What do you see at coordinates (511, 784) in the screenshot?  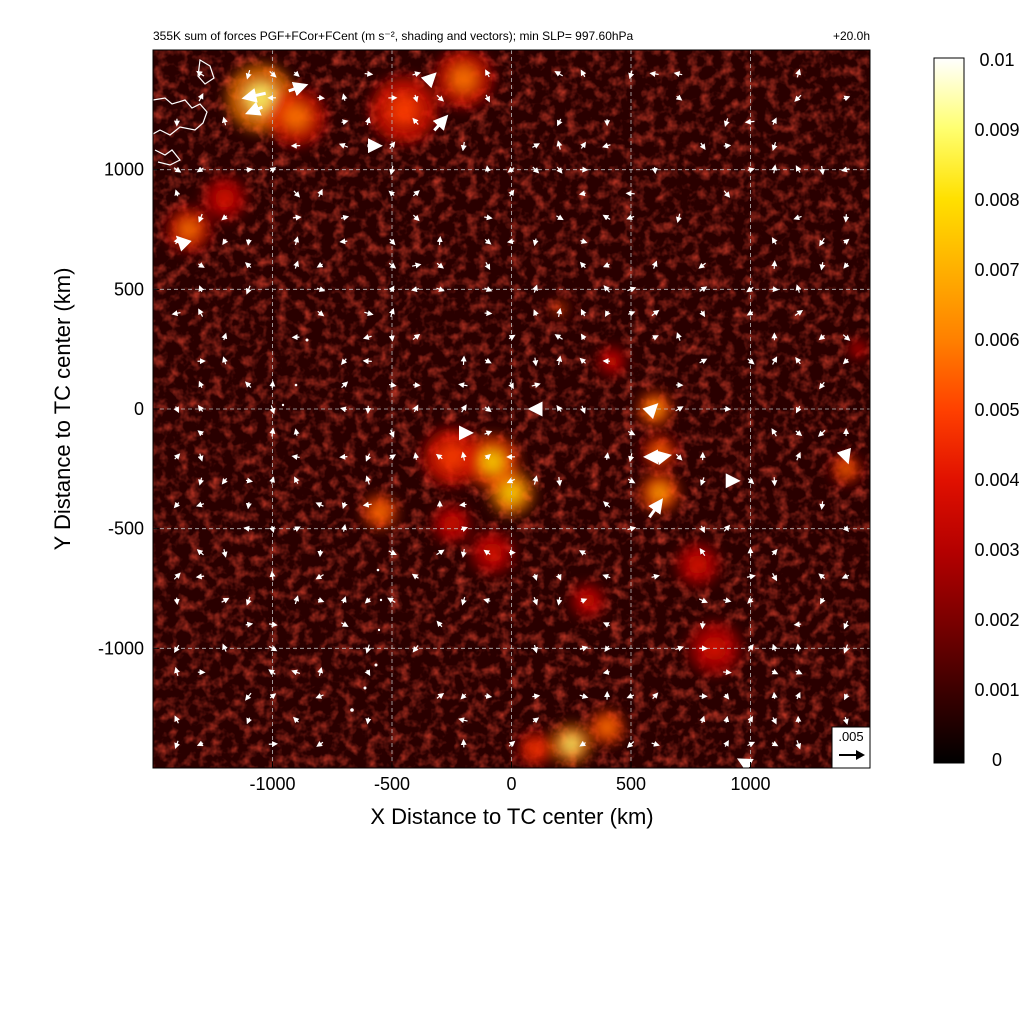 I see `x-tick-label: 0` at bounding box center [511, 784].